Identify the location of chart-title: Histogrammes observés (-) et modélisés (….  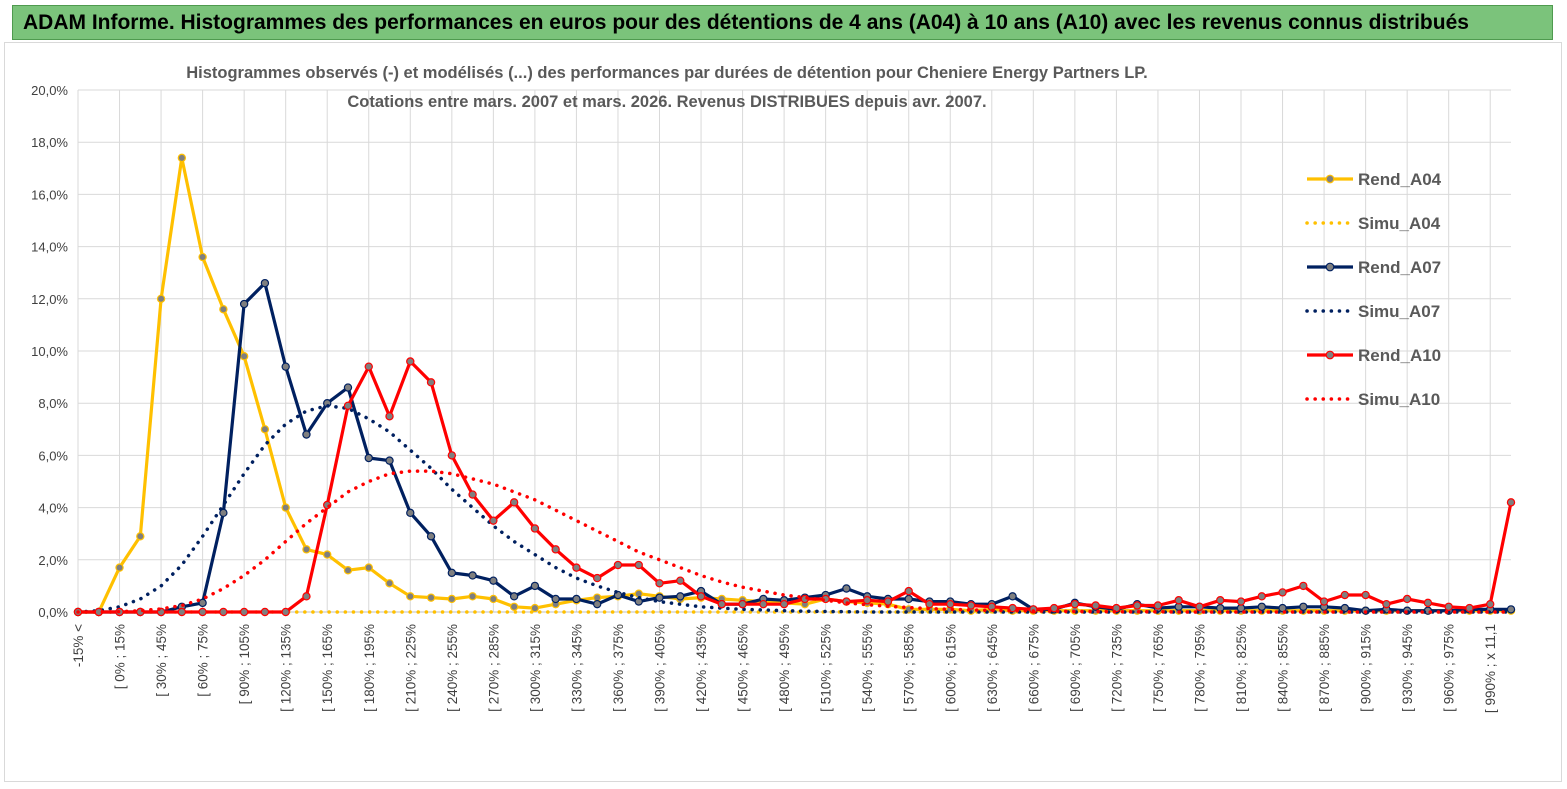
(667, 73).